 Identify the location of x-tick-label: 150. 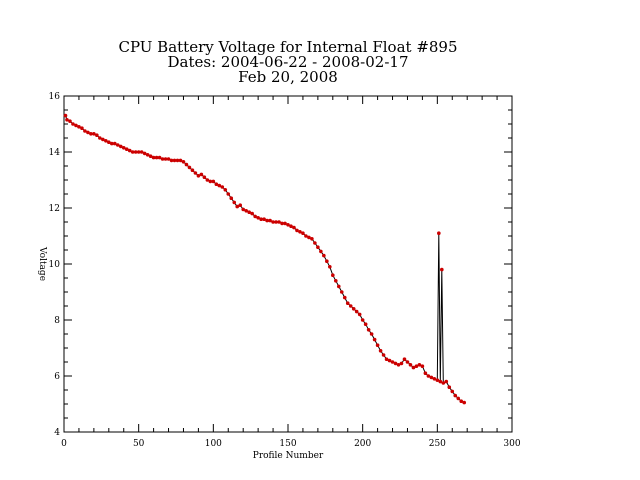
(287, 444).